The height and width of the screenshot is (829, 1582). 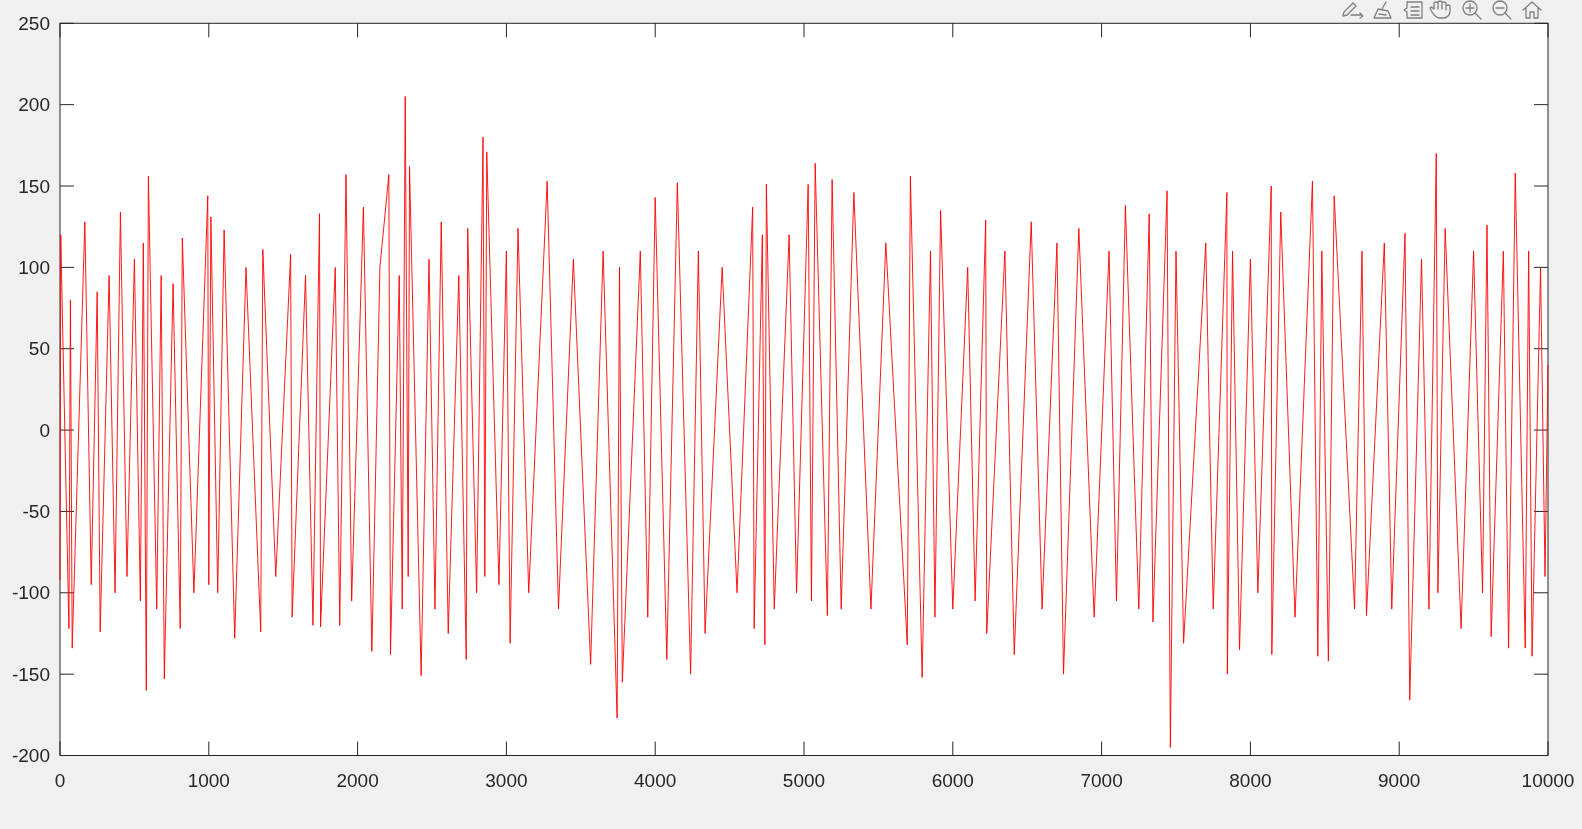 What do you see at coordinates (1250, 780) in the screenshot?
I see `x-tick-label: 8000` at bounding box center [1250, 780].